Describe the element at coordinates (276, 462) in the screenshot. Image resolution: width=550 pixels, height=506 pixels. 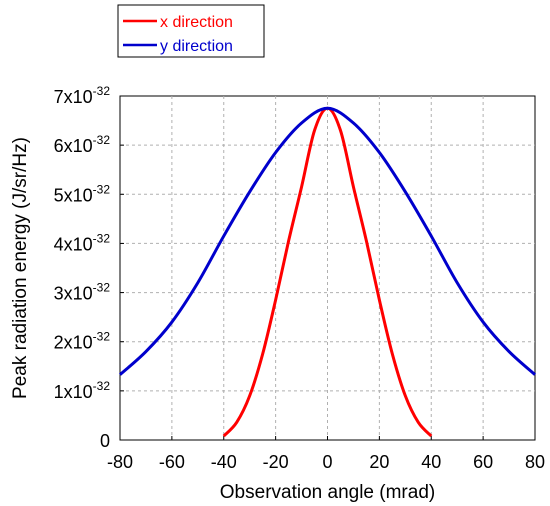
I see `x-tick-label: -20` at that location.